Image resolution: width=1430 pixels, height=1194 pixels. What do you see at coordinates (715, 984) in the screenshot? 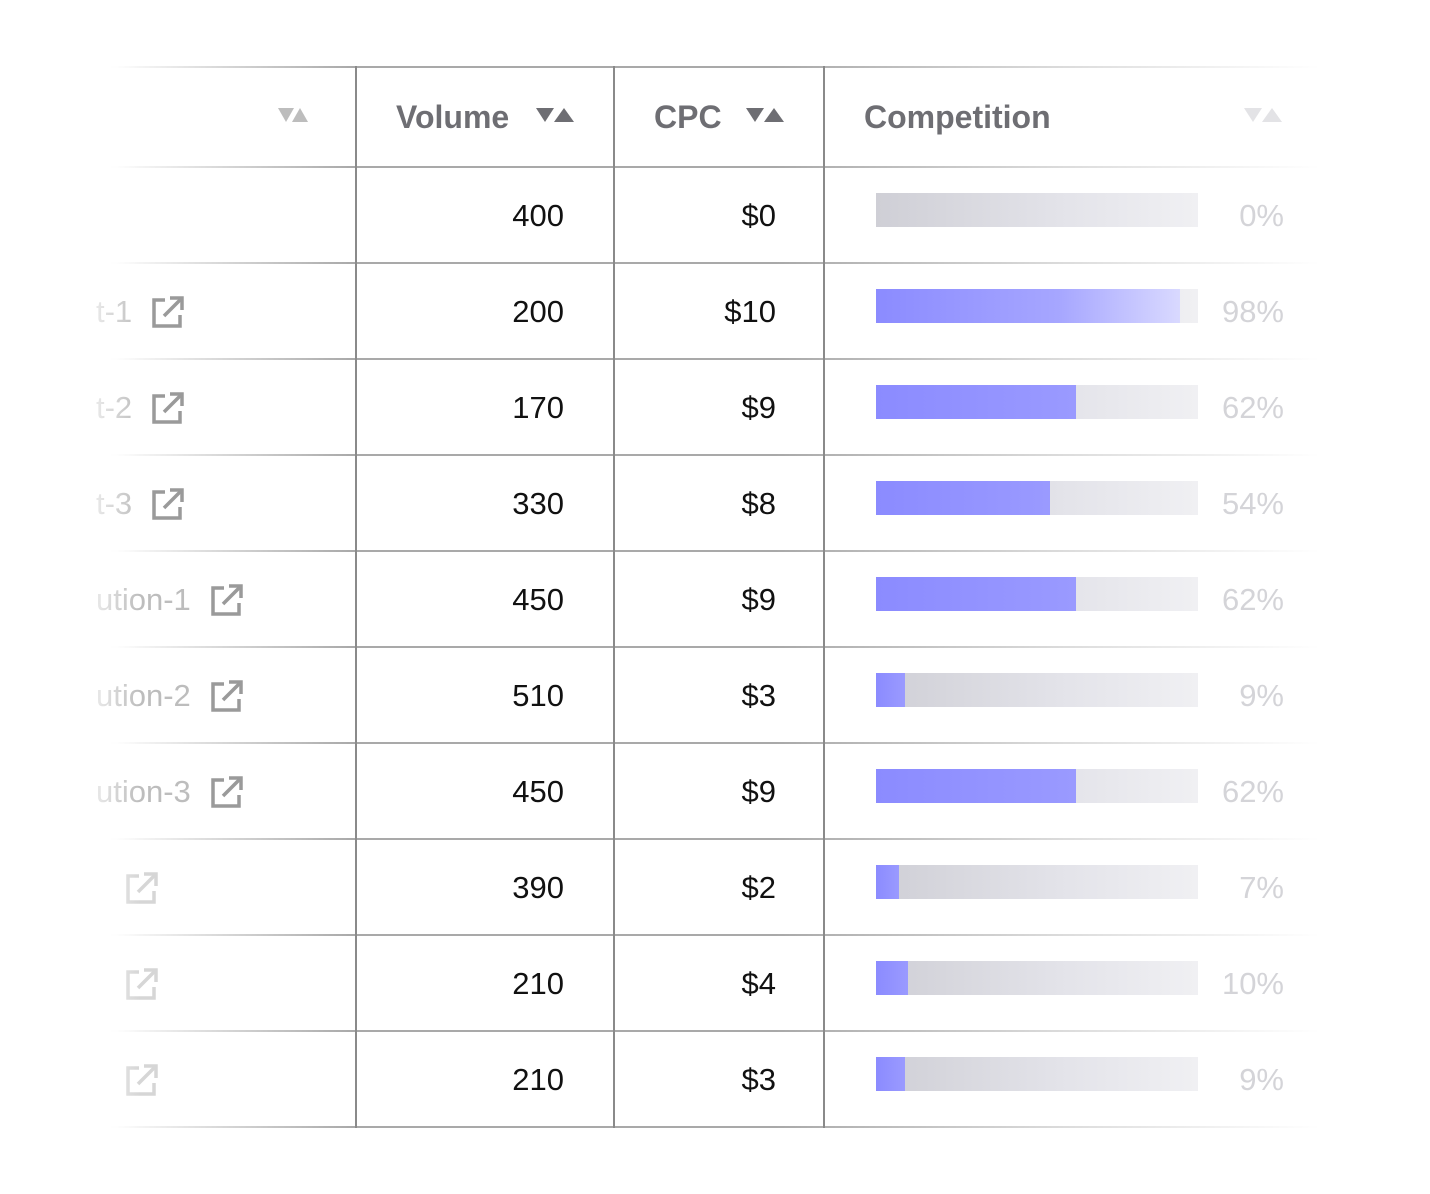
I see `table-row: 210 $4 10%` at bounding box center [715, 984].